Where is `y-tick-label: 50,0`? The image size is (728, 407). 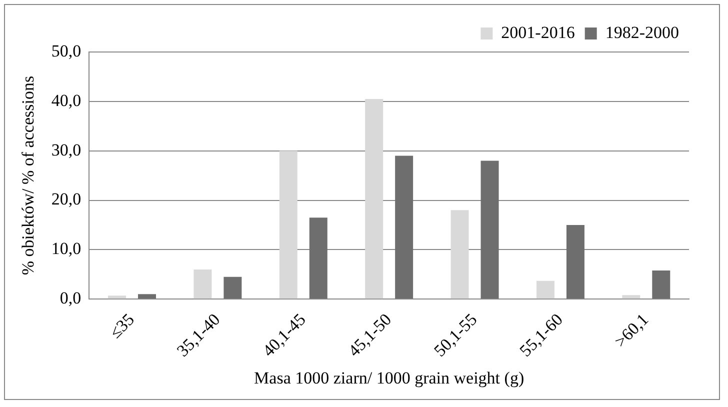 y-tick-label: 50,0 is located at coordinates (66, 50).